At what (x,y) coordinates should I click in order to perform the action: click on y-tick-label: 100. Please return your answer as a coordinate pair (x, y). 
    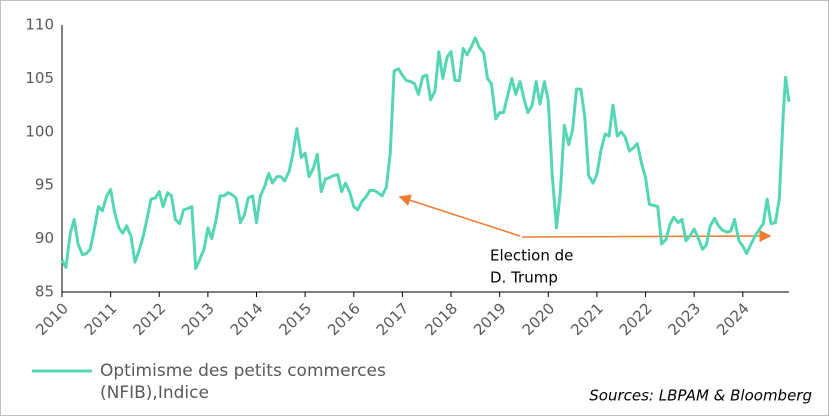
    Looking at the image, I should click on (39, 131).